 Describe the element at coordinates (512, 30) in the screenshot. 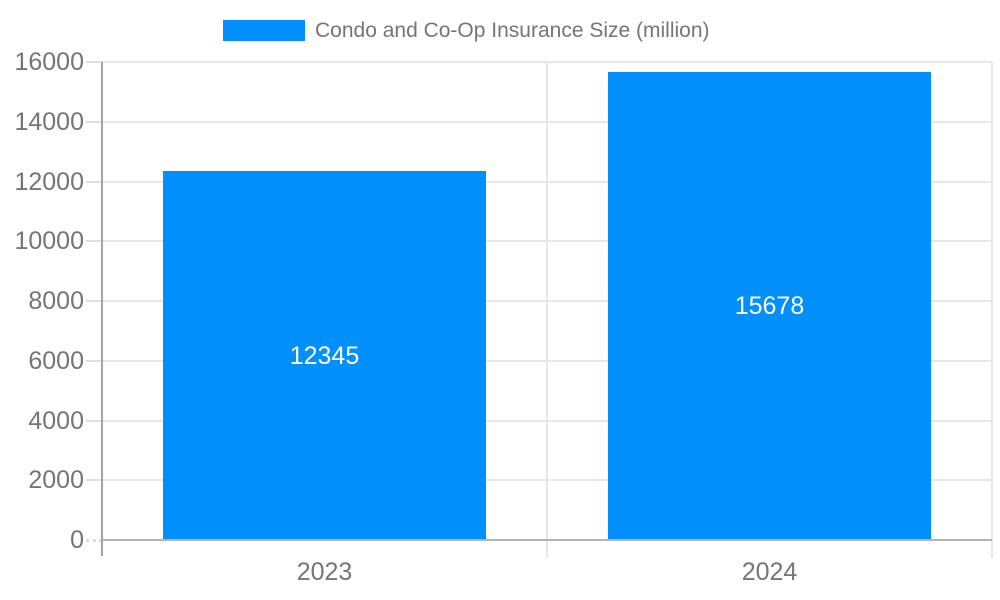

I see `legend-label: Condo and Co-Op Insurance Size (million)` at that location.